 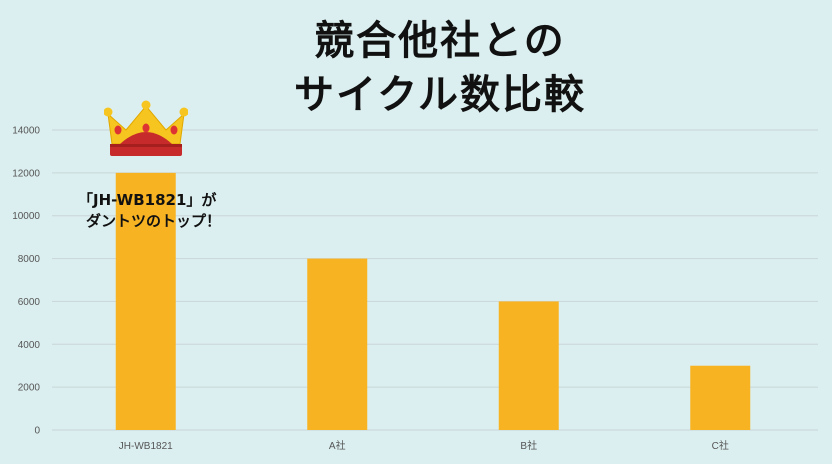 What do you see at coordinates (154, 221) in the screenshot?
I see `annotation-line-2: ダントツのトップ！` at bounding box center [154, 221].